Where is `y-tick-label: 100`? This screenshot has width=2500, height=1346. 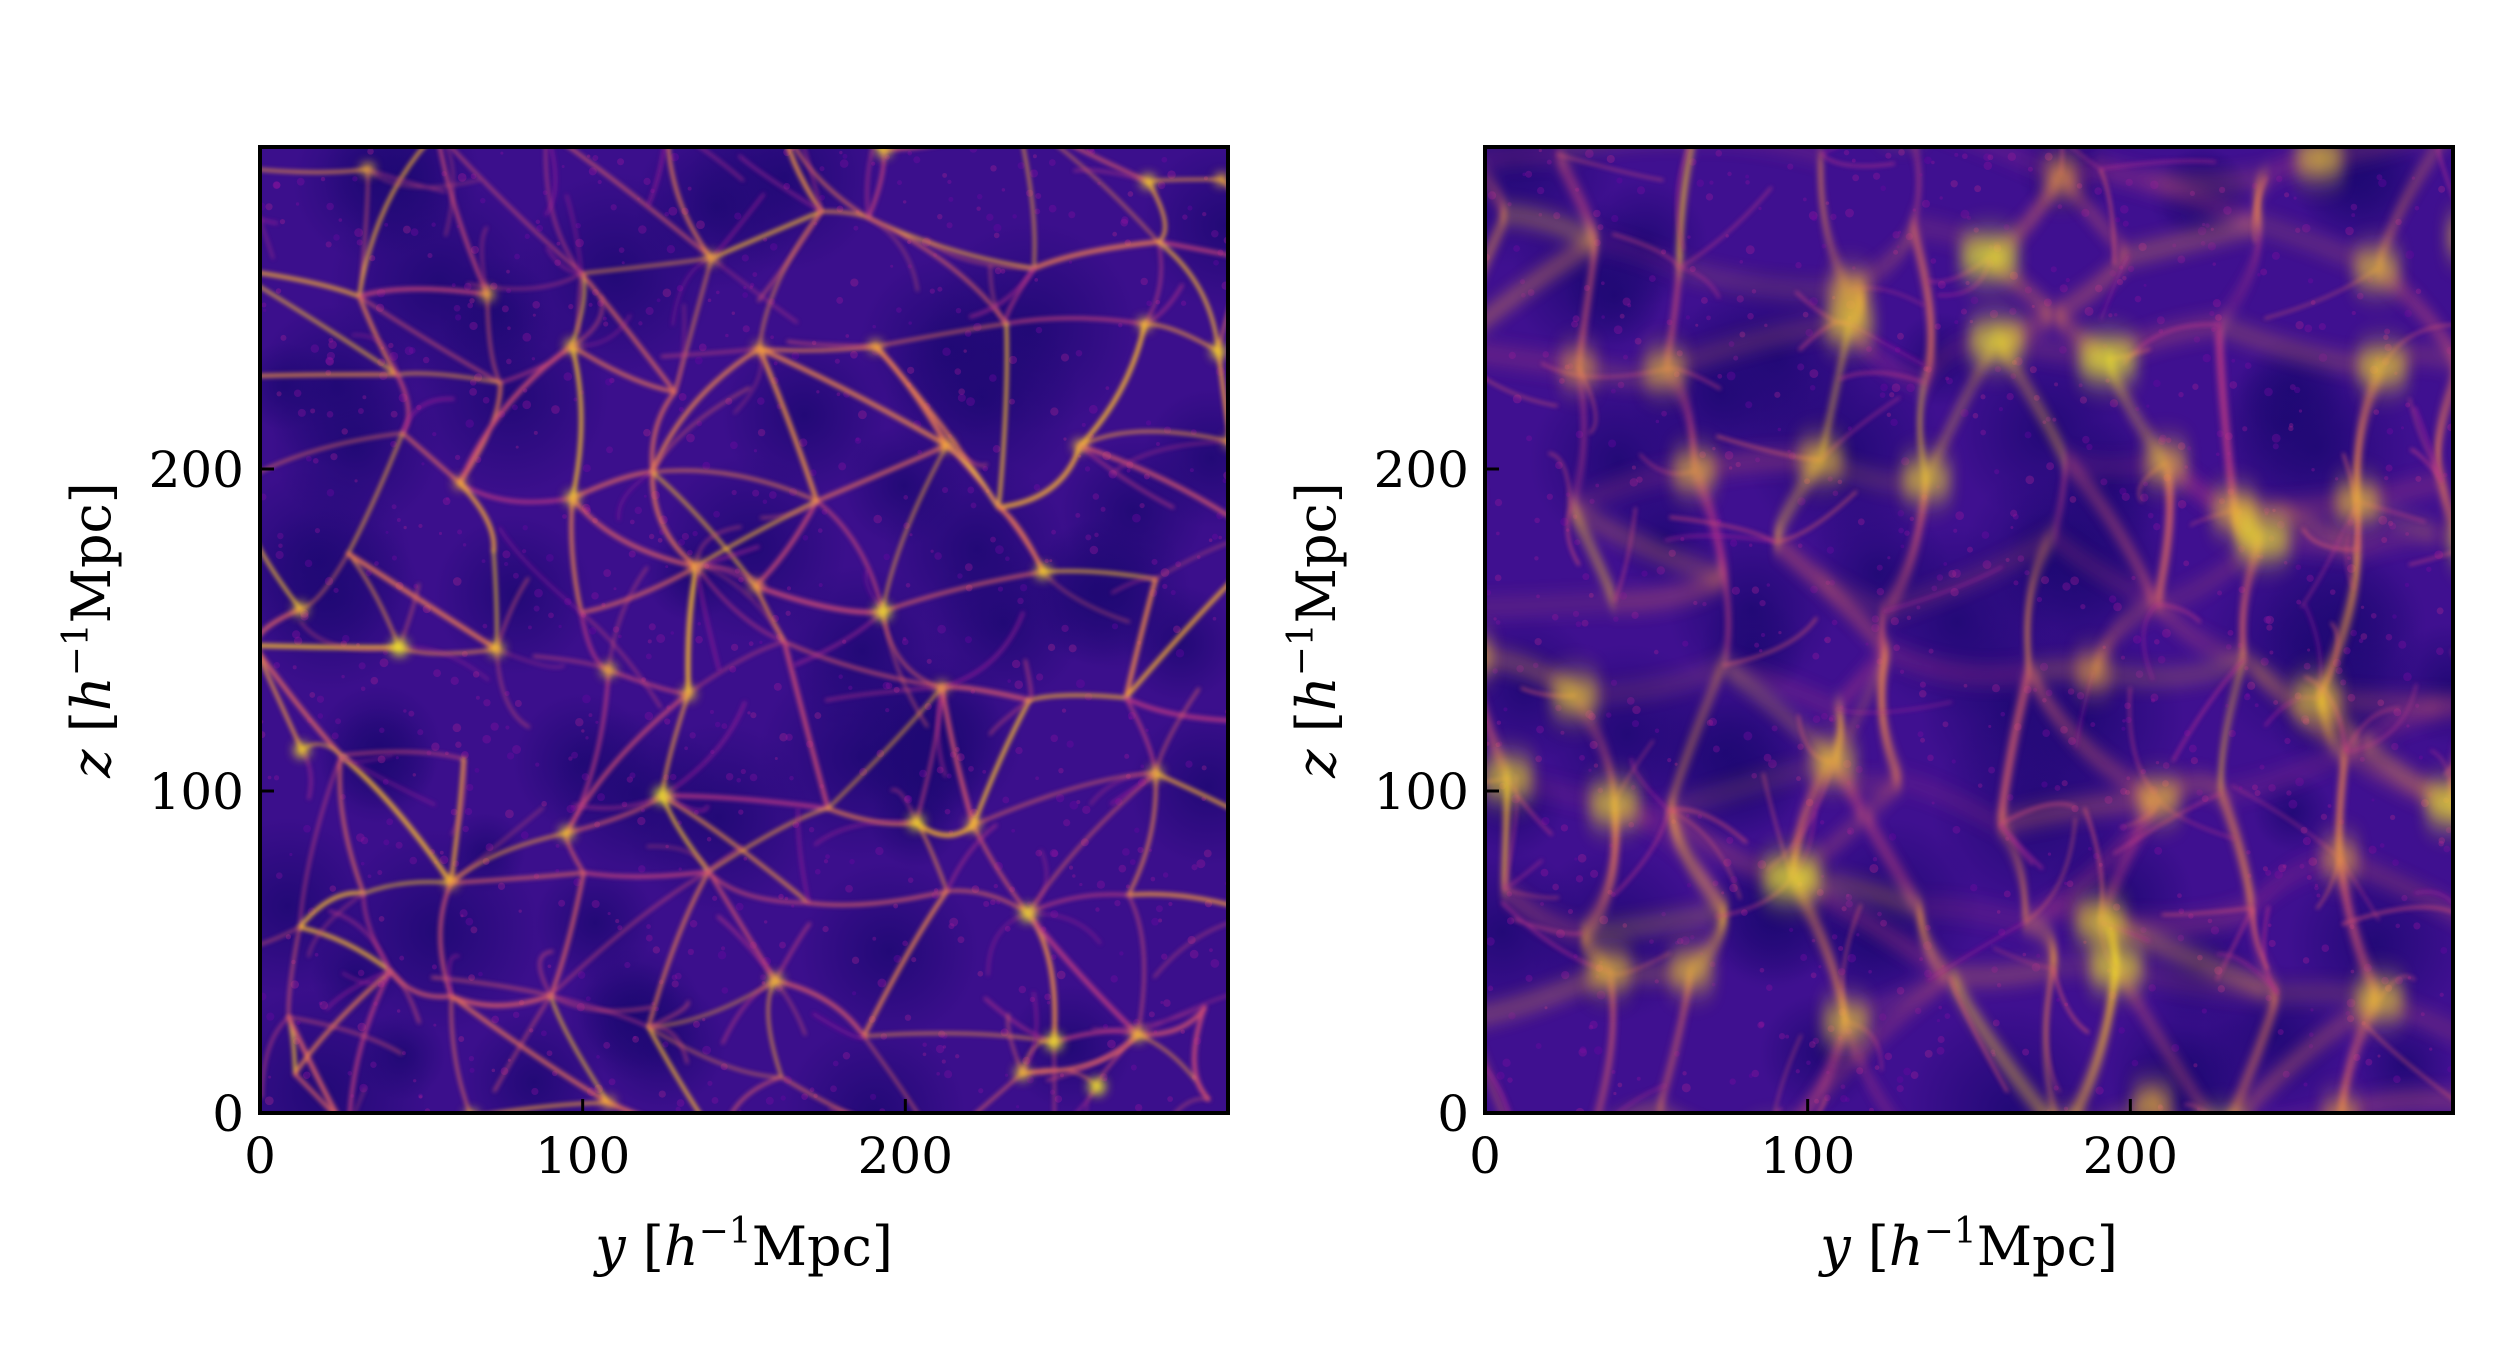
y-tick-label: 100 is located at coordinates (1421, 792).